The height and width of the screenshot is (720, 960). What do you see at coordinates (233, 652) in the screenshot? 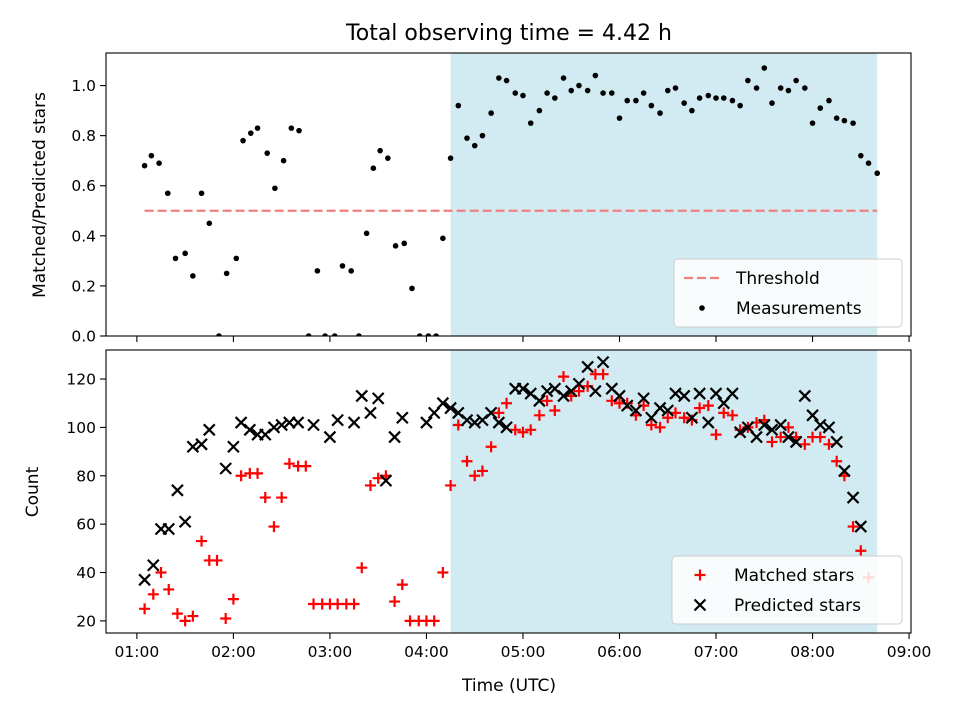
I see `x-tick-label: 02:00` at bounding box center [233, 652].